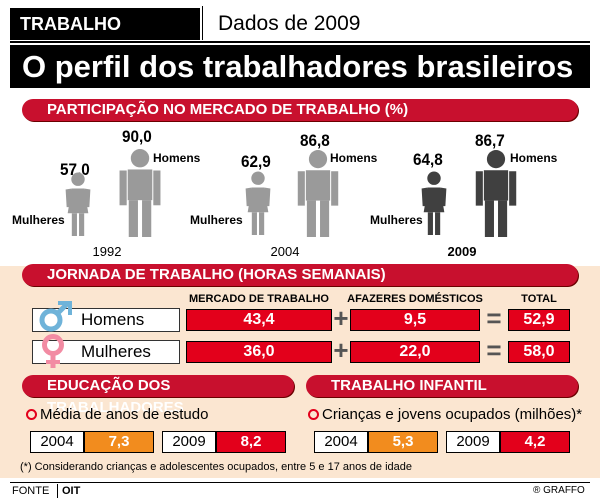 The width and height of the screenshot is (600, 499). I want to click on women-value-2004: 62,9, so click(256, 161).